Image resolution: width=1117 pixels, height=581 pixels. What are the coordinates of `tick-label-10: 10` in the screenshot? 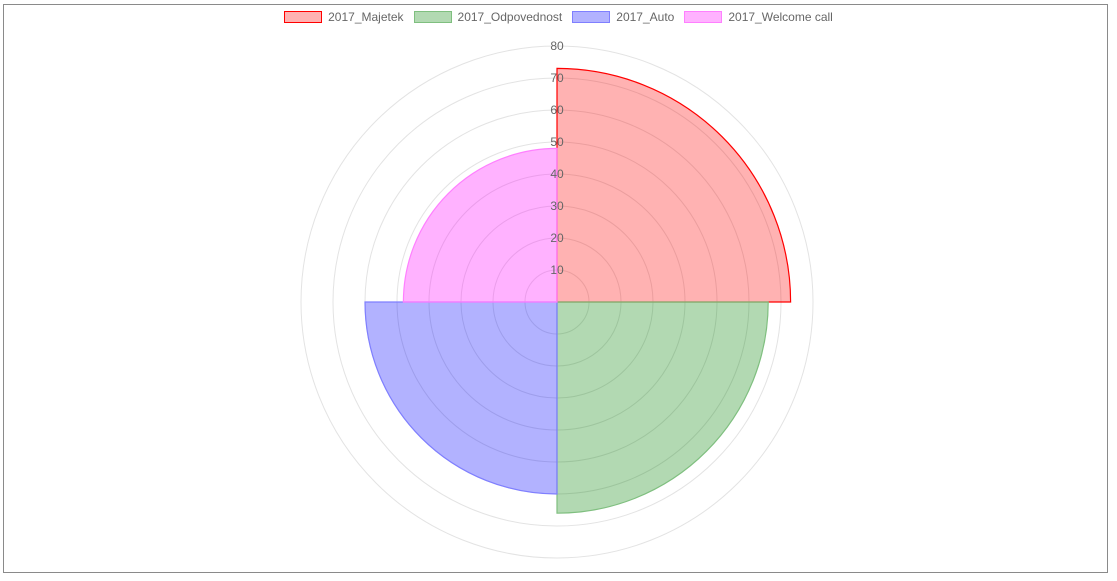 It's located at (557, 270).